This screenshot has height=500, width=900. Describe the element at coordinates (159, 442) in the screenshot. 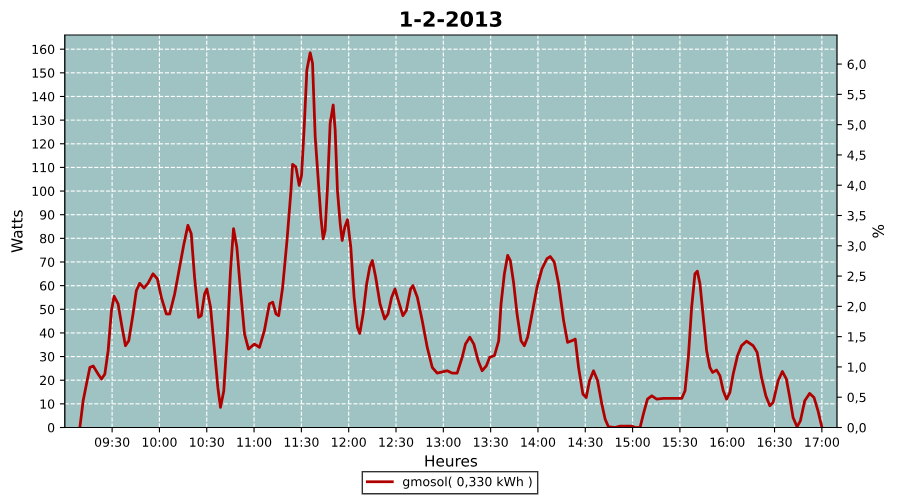

I see `x-tick-label: 10:00` at that location.